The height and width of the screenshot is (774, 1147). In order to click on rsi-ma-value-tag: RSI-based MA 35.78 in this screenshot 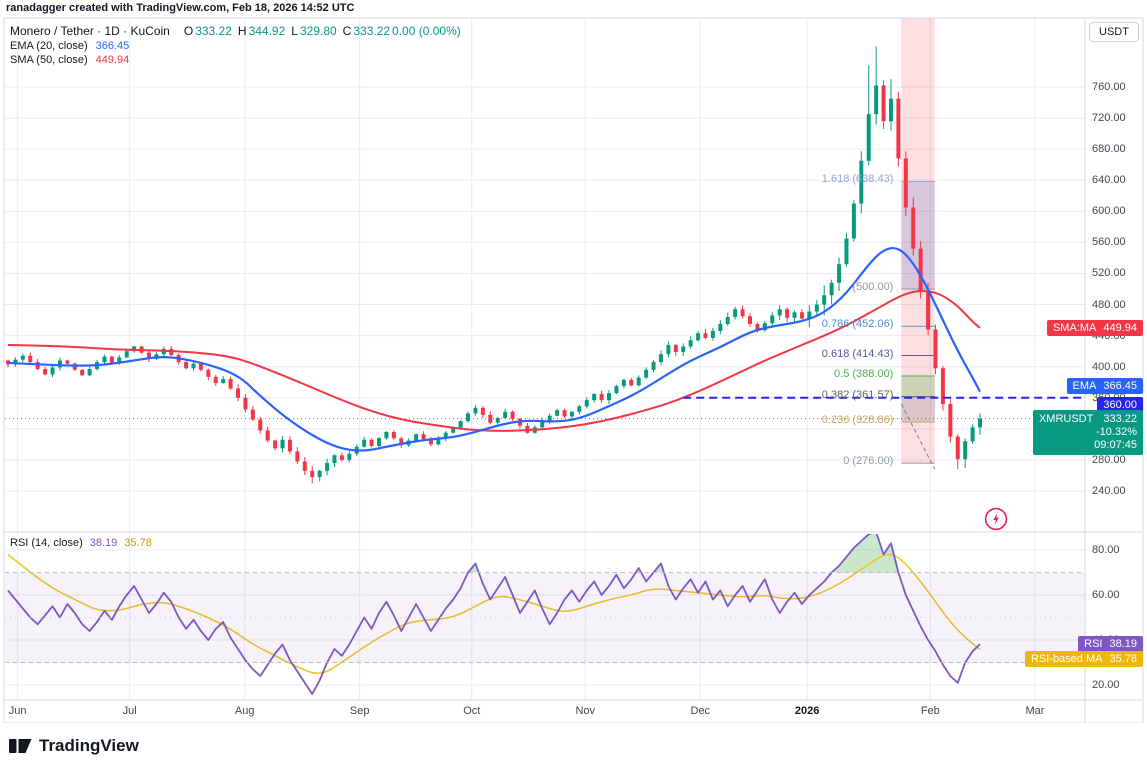, I will do `click(1083, 659)`.